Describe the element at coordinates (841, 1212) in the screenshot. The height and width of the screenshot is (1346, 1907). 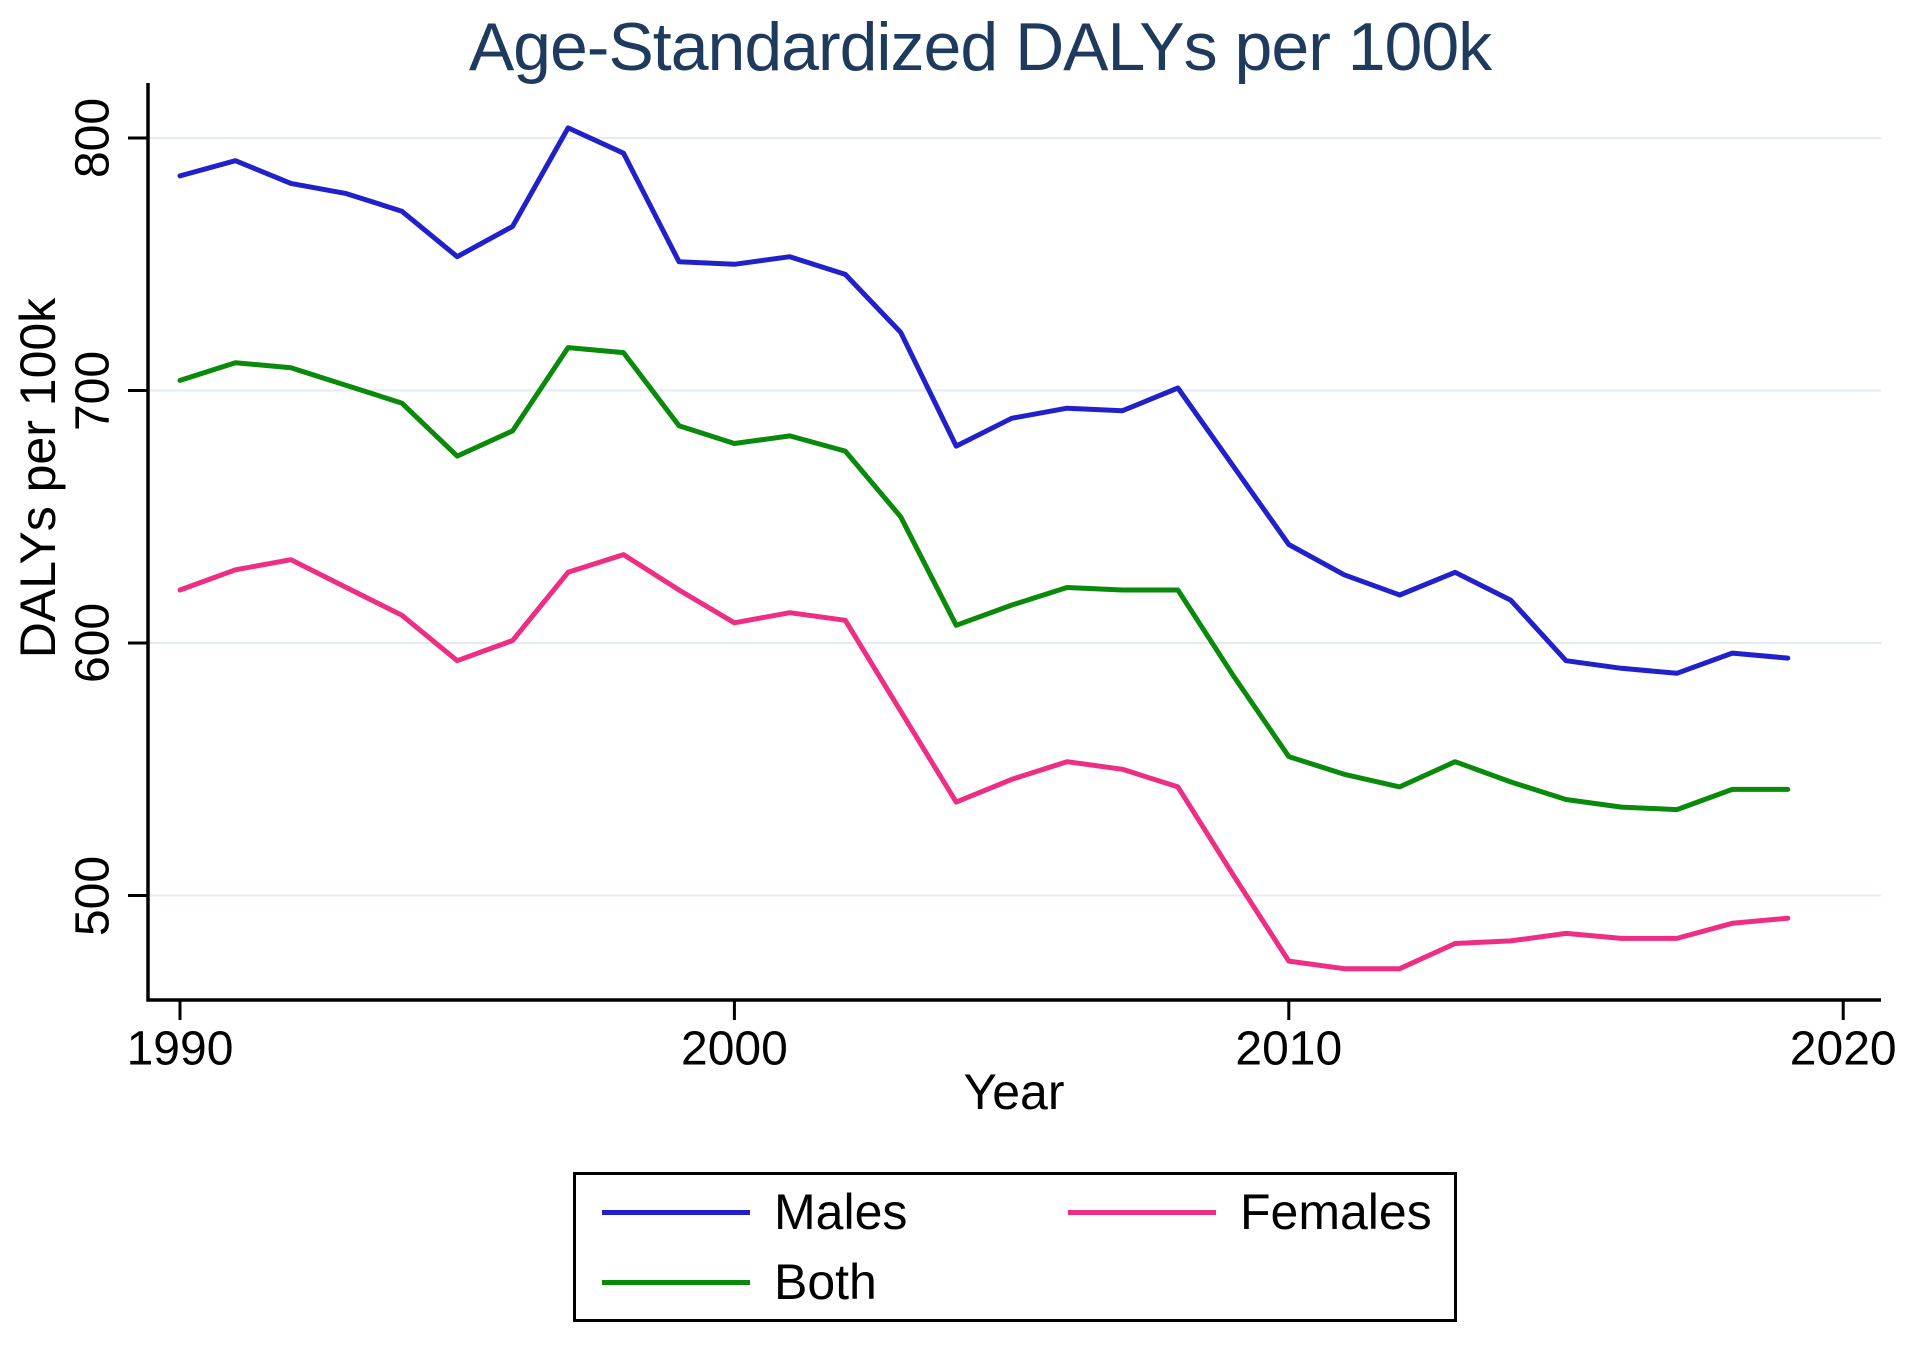
I see `legend-label-males: Males` at that location.